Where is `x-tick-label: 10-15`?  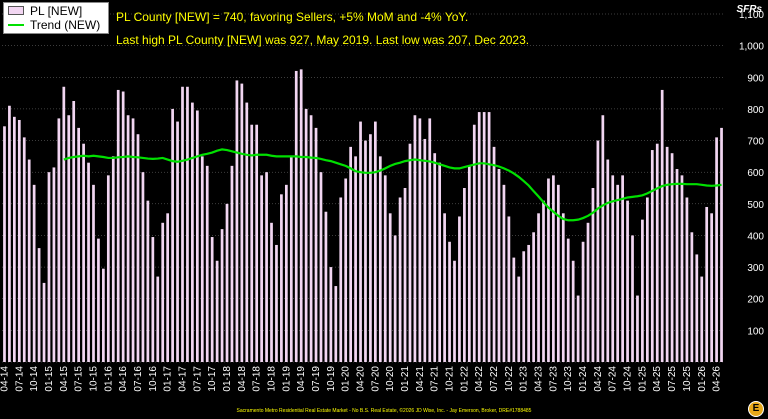
x-tick-label: 10-15 is located at coordinates (93, 379).